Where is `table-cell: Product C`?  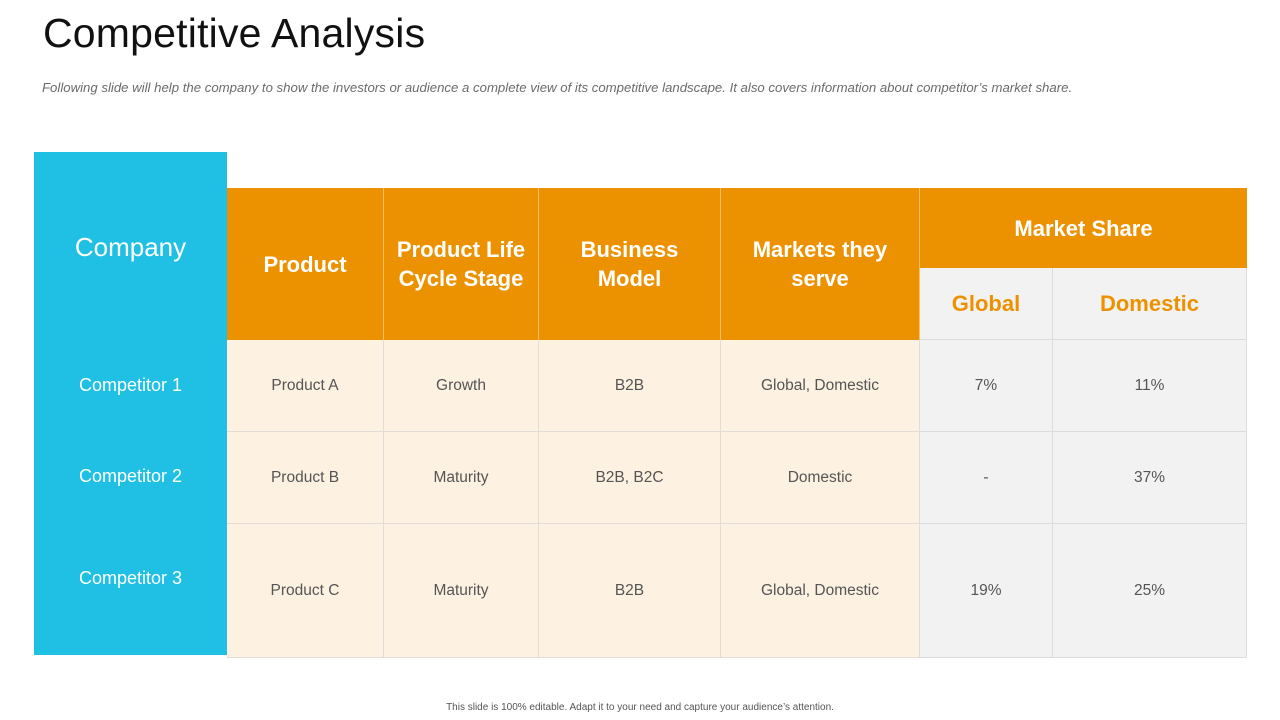 table-cell: Product C is located at coordinates (305, 591).